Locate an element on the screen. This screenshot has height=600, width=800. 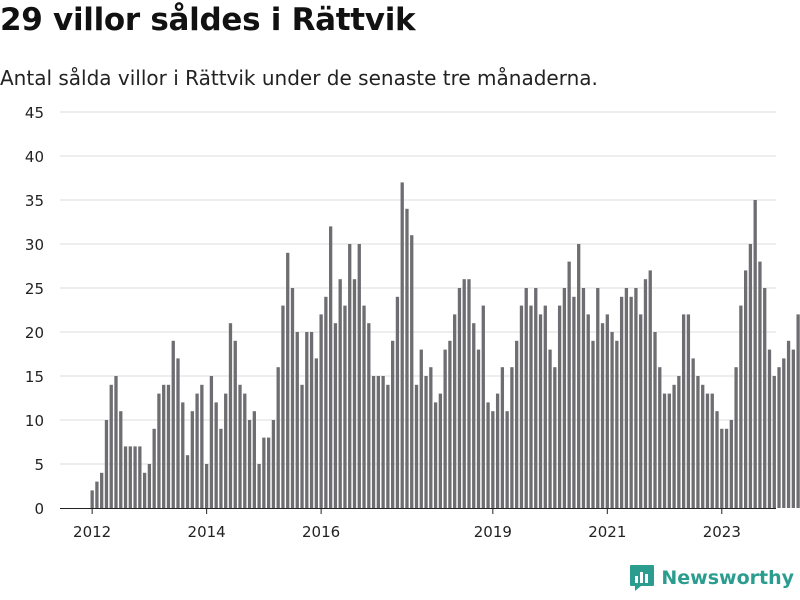
y-tick-label: 25 is located at coordinates (34, 289).